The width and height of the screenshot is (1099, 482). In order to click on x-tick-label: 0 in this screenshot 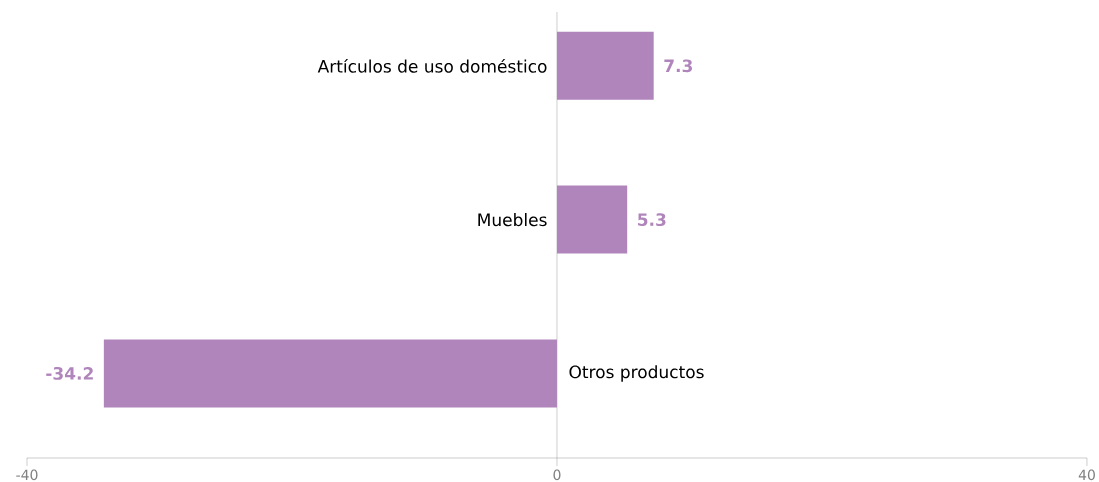, I will do `click(557, 475)`.